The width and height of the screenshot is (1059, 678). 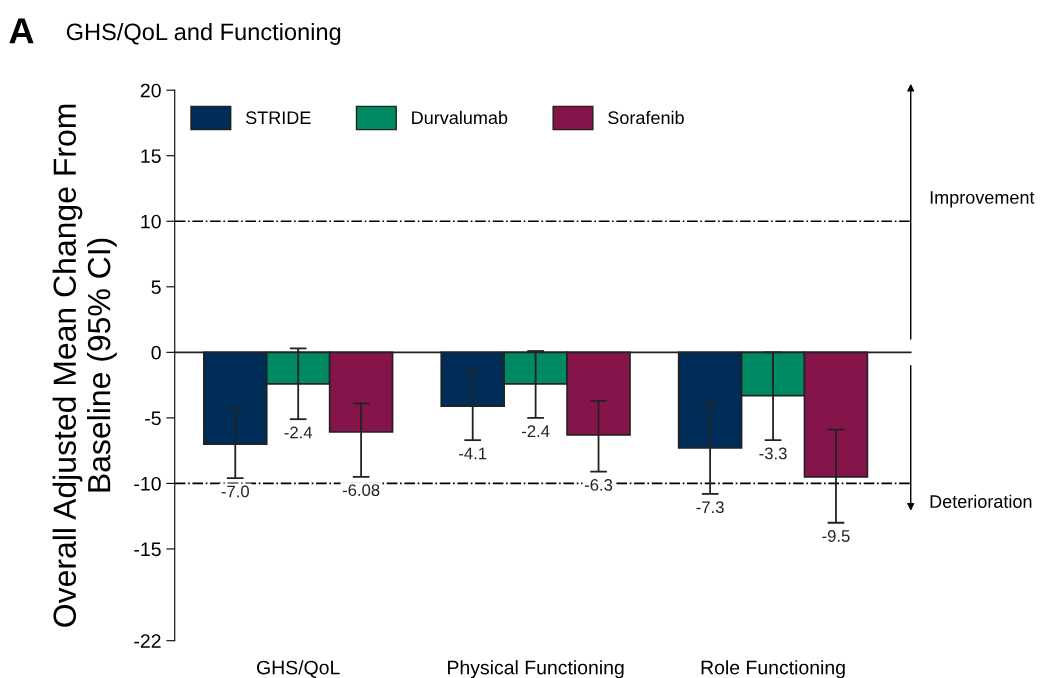 I want to click on text: Improvement, so click(x=982, y=199).